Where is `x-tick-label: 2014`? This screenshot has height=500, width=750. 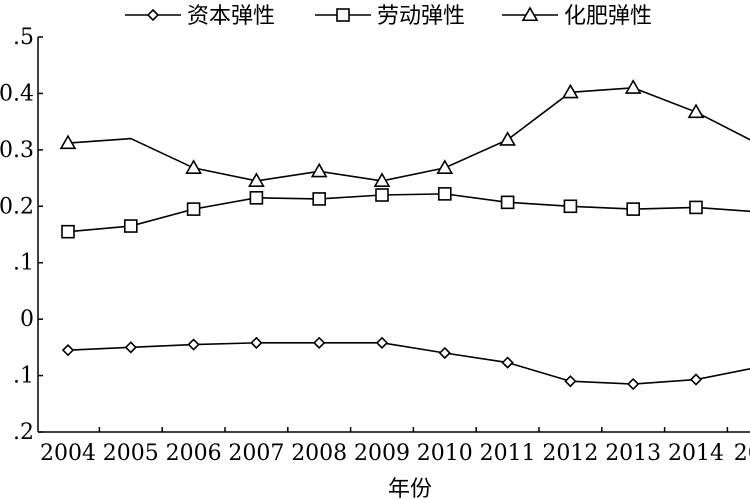 x-tick-label: 2014 is located at coordinates (696, 453).